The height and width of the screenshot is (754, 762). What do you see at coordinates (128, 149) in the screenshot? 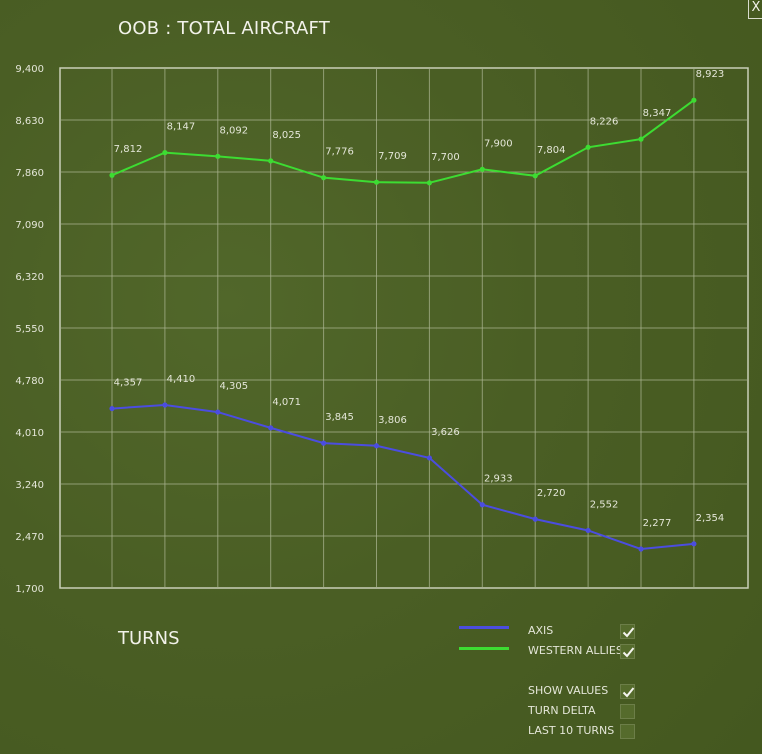
I see `western-allies-value-label: 7,812` at bounding box center [128, 149].